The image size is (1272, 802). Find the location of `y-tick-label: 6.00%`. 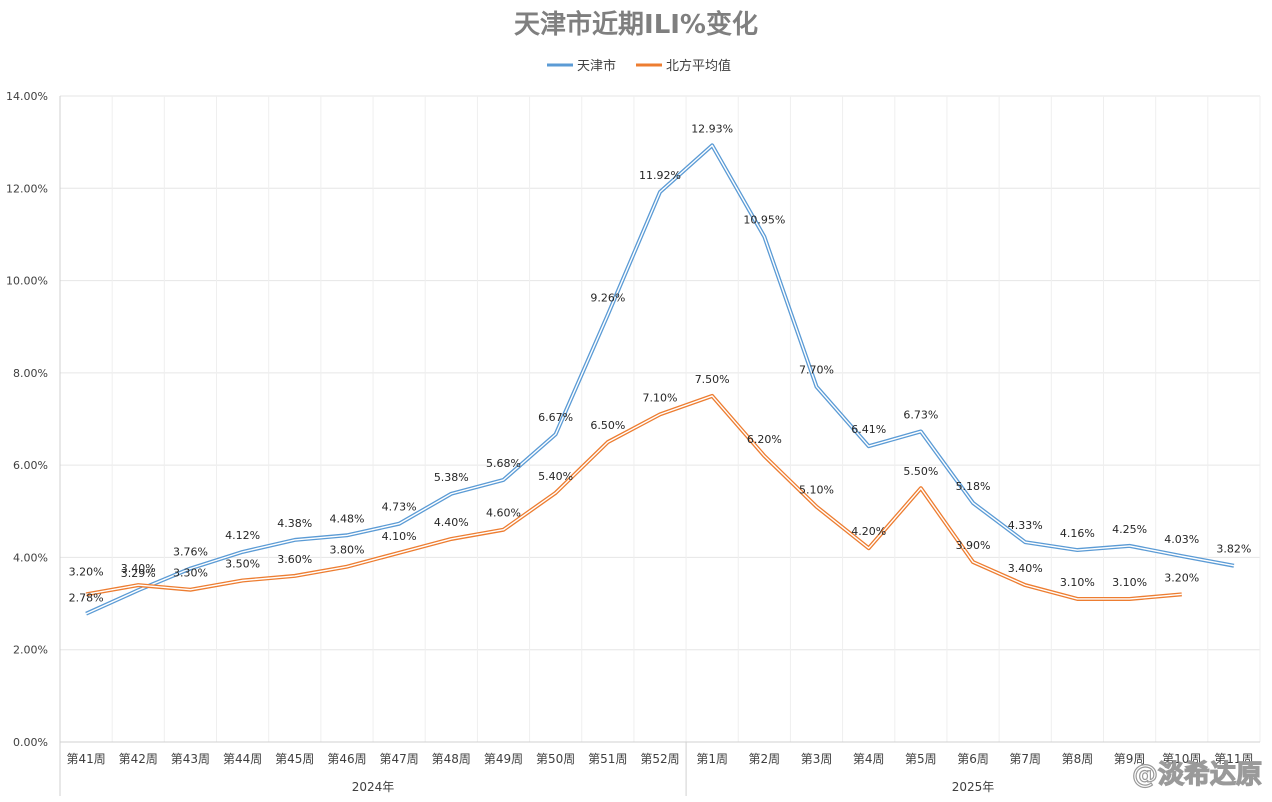

y-tick-label: 6.00% is located at coordinates (30, 465).